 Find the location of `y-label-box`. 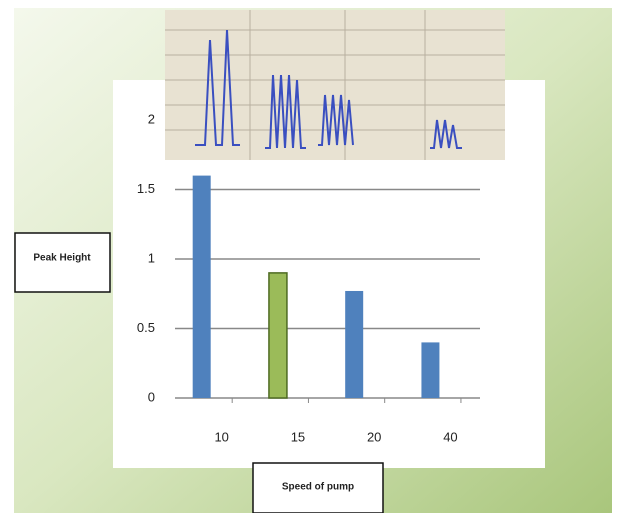

y-label-box is located at coordinates (62, 262).